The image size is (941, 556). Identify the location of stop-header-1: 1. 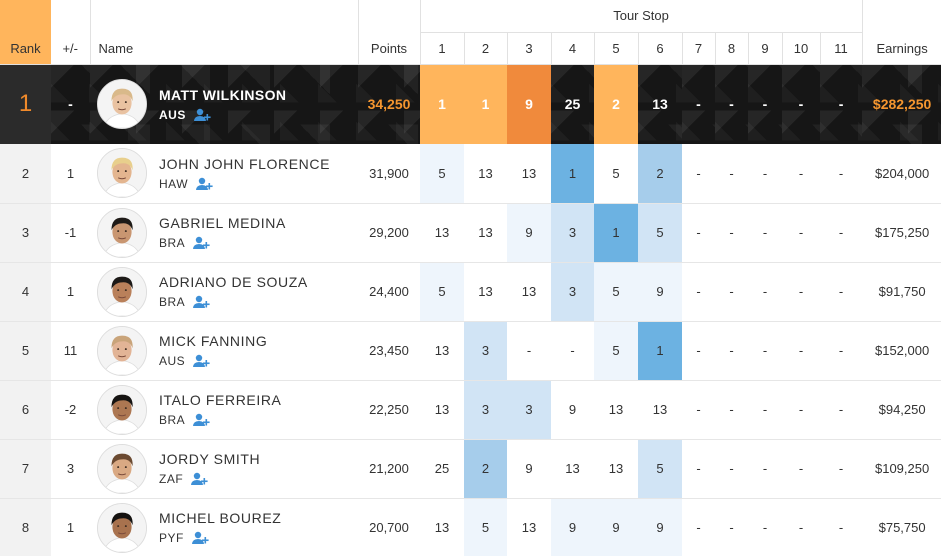
(442, 48).